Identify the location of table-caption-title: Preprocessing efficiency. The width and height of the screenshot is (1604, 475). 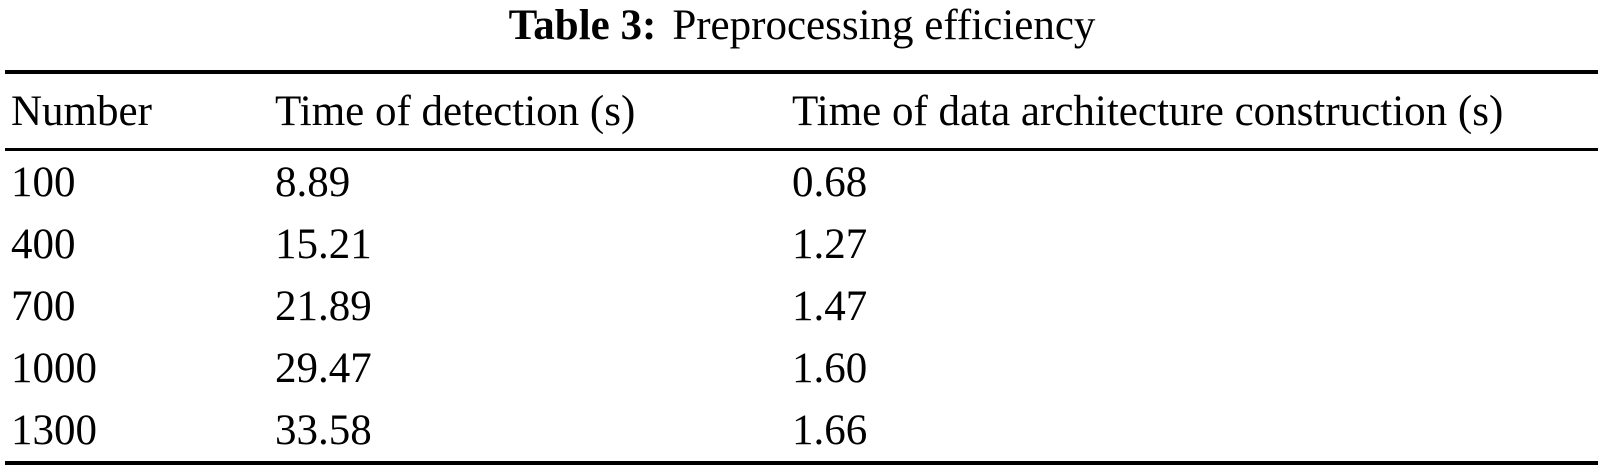
(884, 25).